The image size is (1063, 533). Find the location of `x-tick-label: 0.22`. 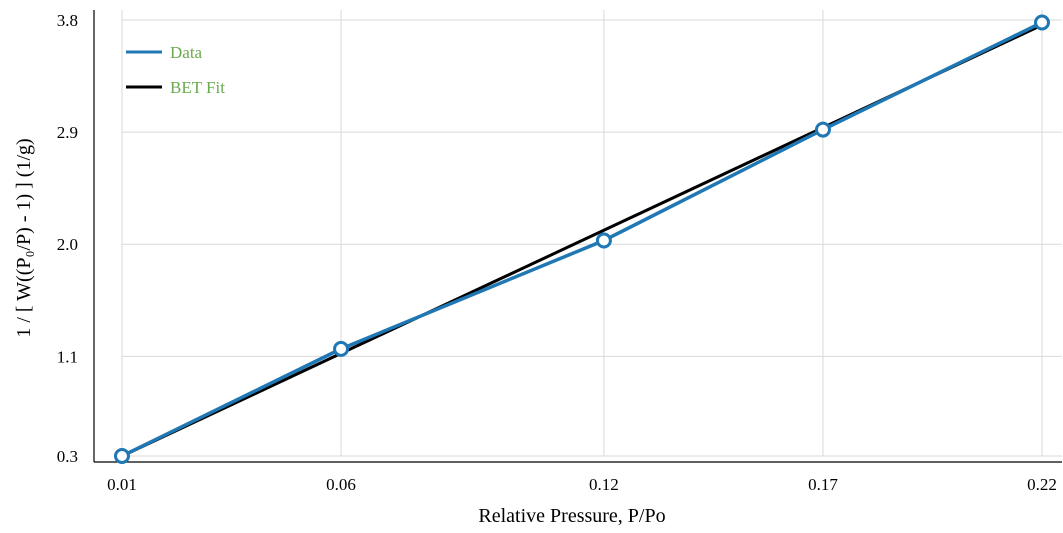

x-tick-label: 0.22 is located at coordinates (1042, 484).